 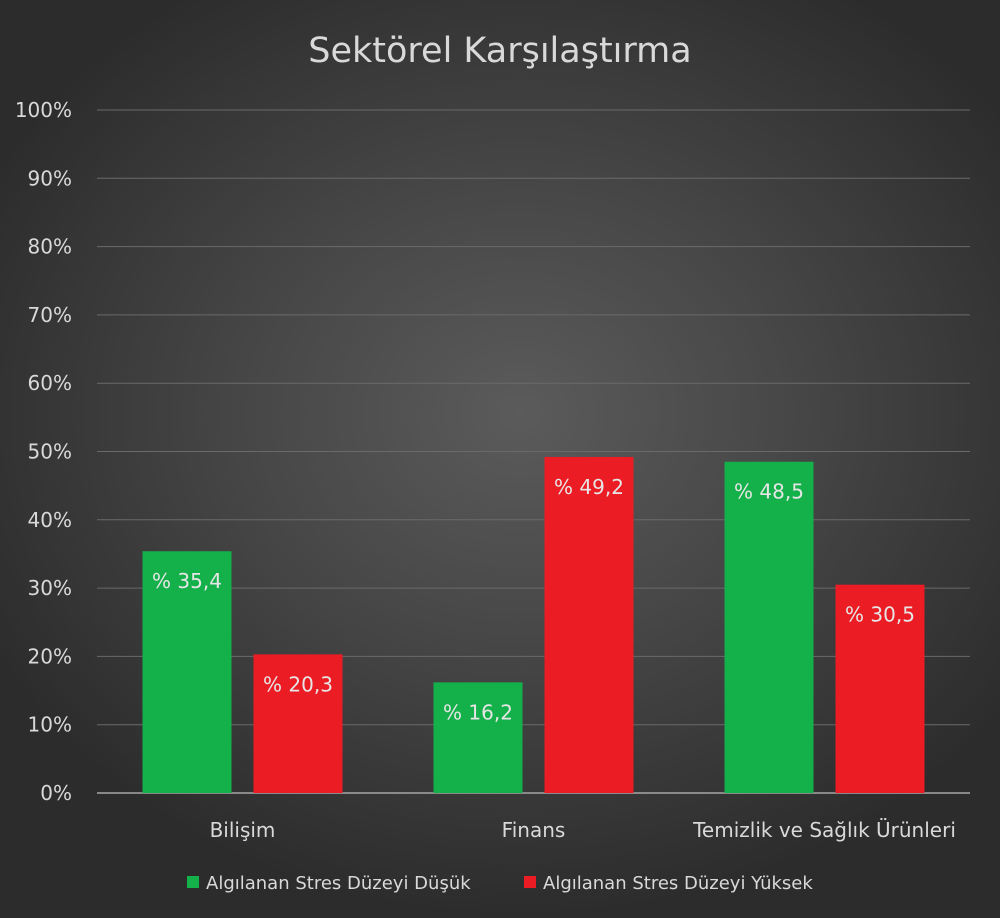 What do you see at coordinates (589, 487) in the screenshot?
I see `bar-data-label: % 49,2` at bounding box center [589, 487].